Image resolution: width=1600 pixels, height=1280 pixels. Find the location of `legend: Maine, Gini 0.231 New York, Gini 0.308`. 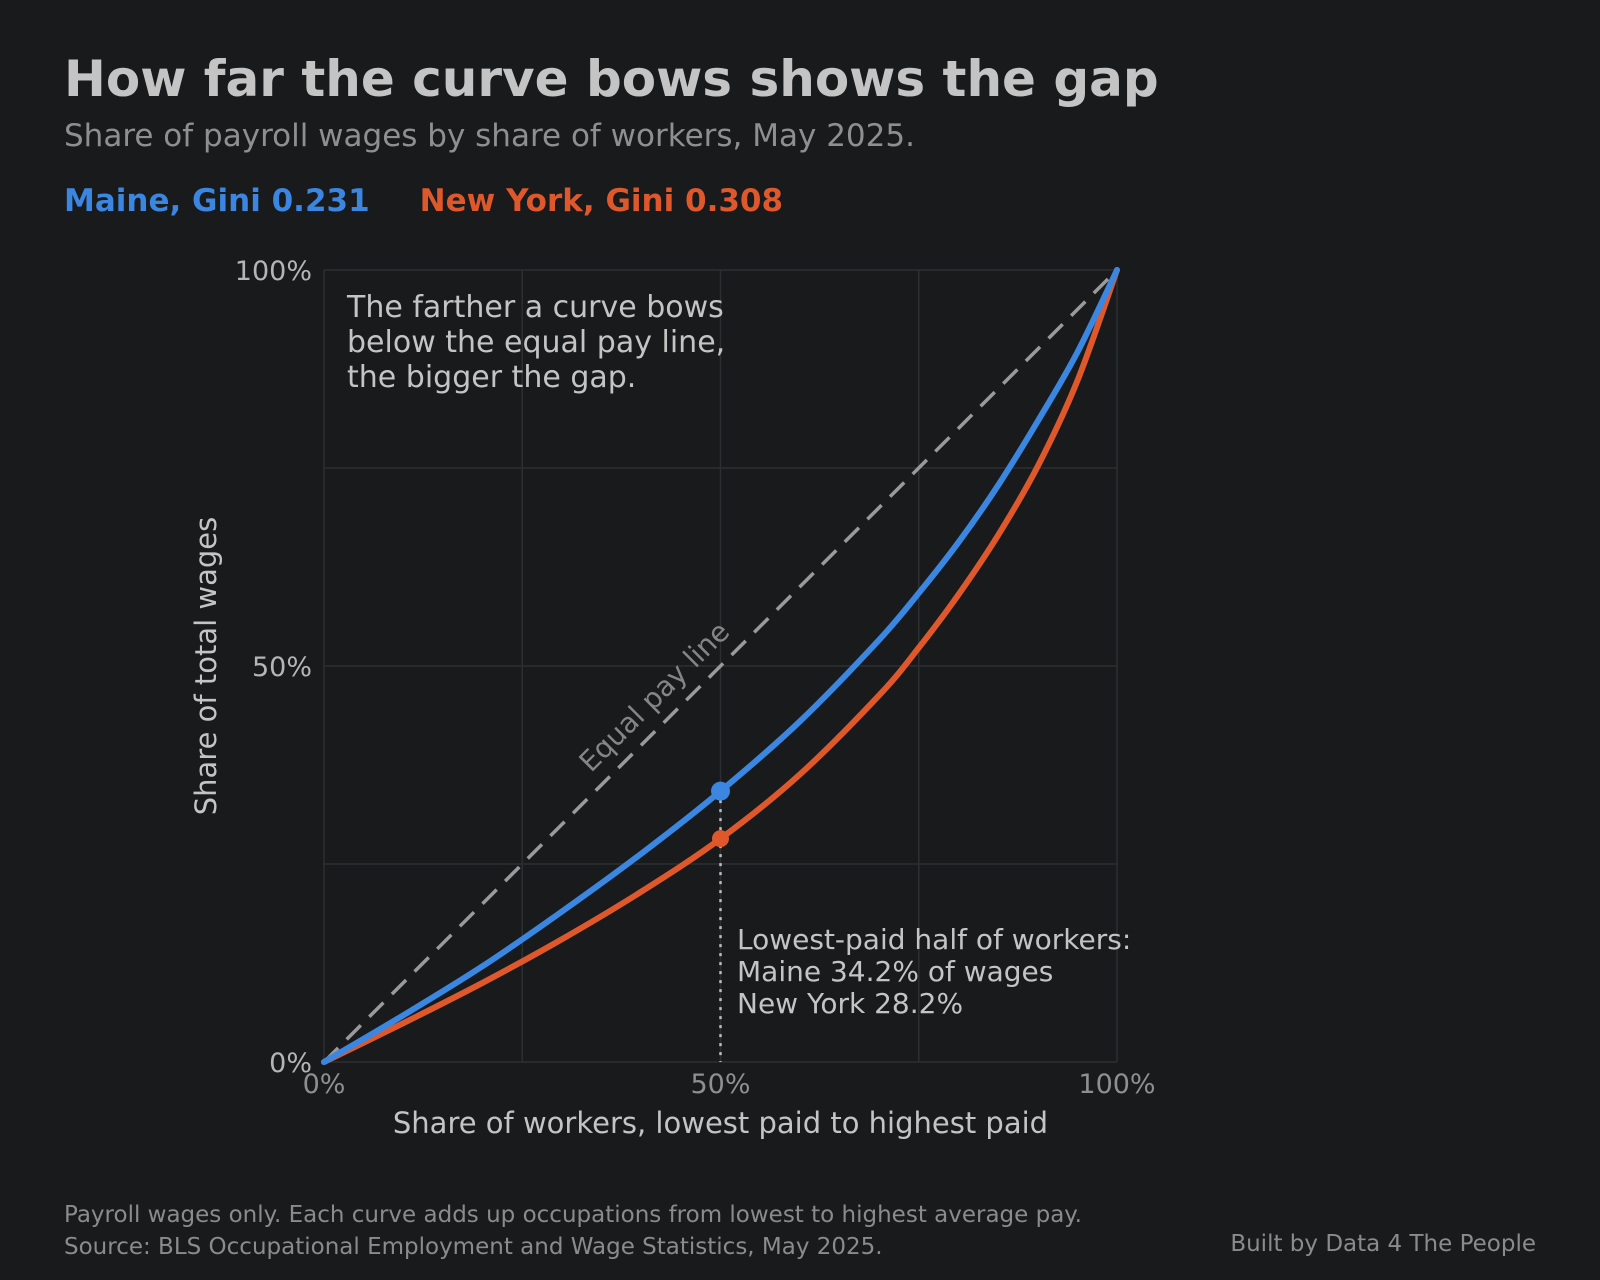

legend: Maine, Gini 0.231 New York, Gini 0.308 is located at coordinates (423, 201).